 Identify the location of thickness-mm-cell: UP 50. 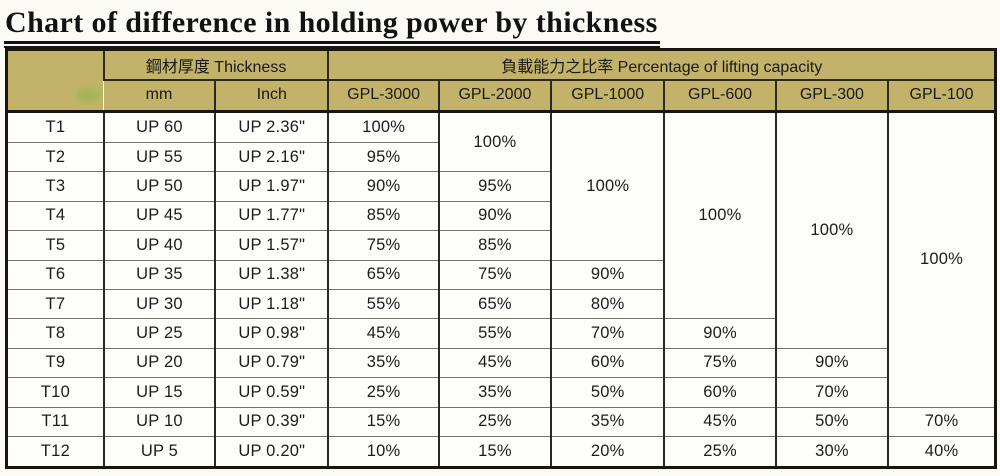
(159, 186).